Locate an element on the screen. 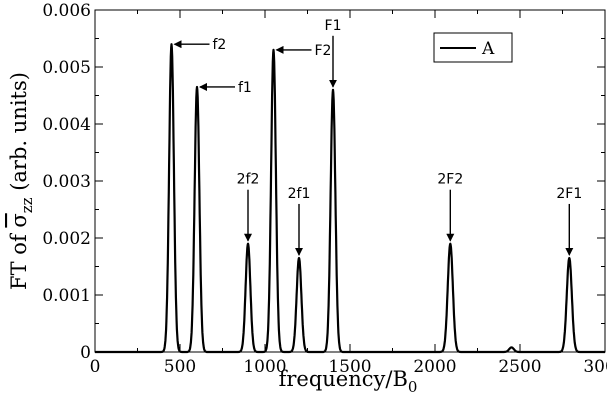 The height and width of the screenshot is (409, 607). legend: A is located at coordinates (473, 47).